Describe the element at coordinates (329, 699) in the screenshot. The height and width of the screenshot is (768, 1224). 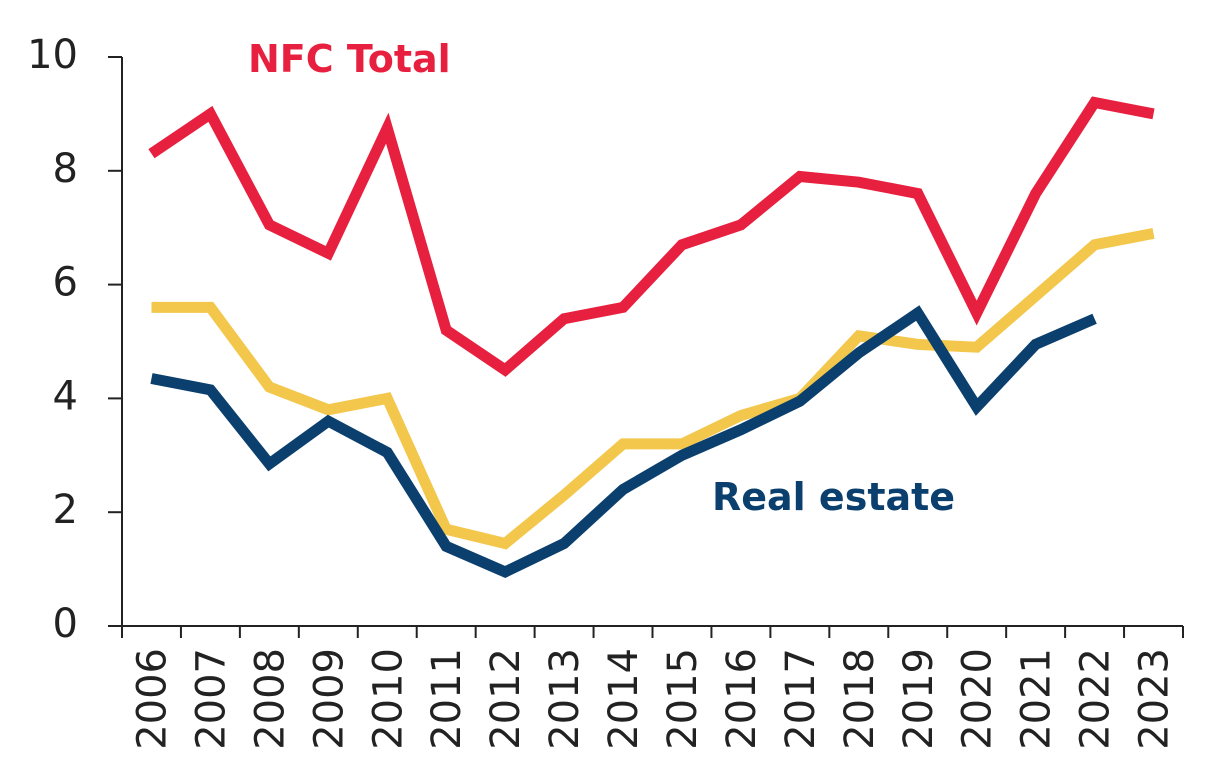
I see `x-tick-label: 2009` at that location.